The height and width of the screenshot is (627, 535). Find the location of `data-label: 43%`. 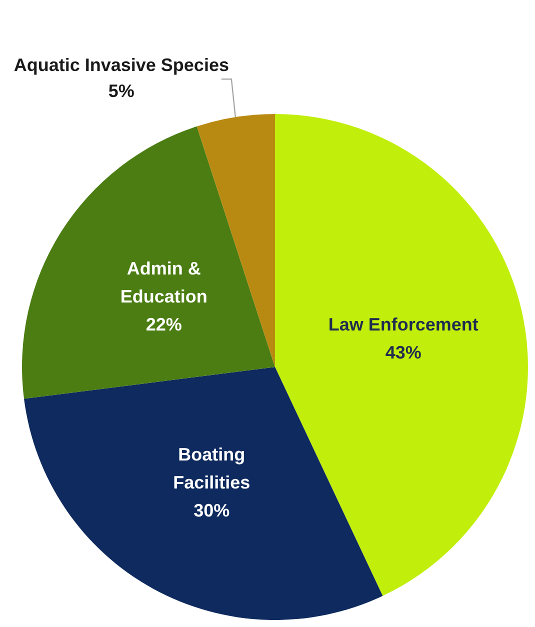

data-label: 43% is located at coordinates (403, 352).